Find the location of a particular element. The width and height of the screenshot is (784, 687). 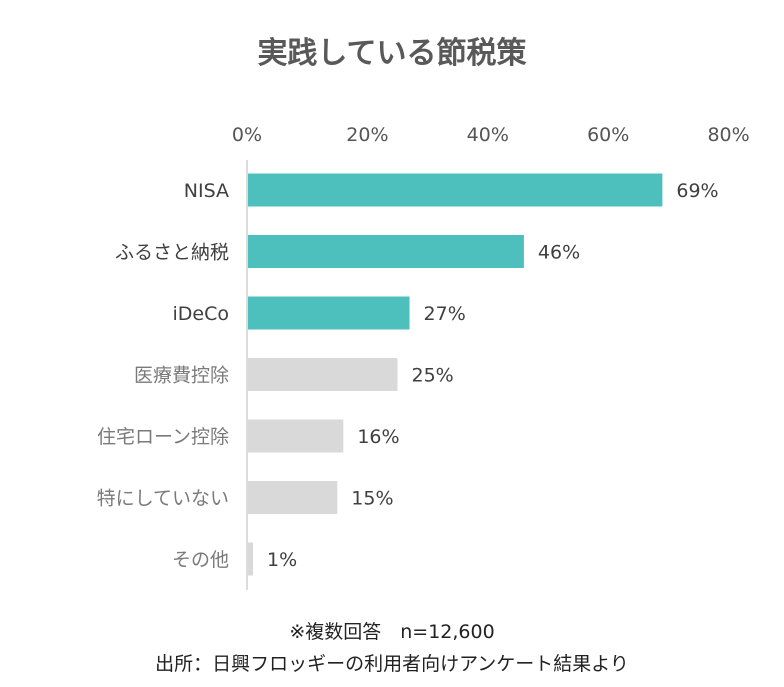

x-tick-label: 80% is located at coordinates (728, 135).